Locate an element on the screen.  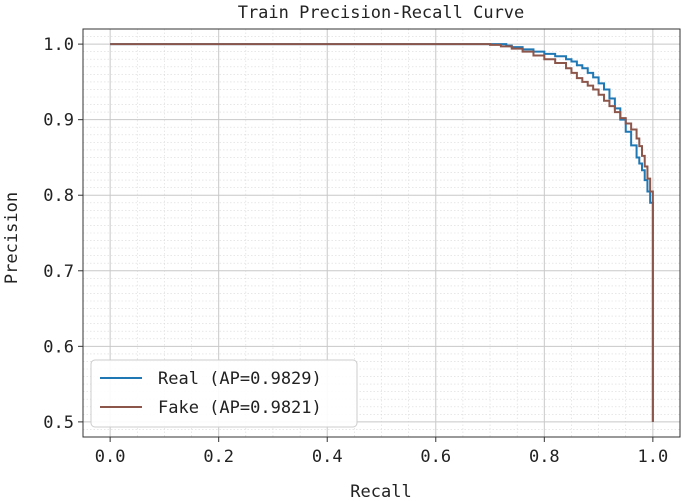
y-tick-label: 0.5 is located at coordinates (58, 423).